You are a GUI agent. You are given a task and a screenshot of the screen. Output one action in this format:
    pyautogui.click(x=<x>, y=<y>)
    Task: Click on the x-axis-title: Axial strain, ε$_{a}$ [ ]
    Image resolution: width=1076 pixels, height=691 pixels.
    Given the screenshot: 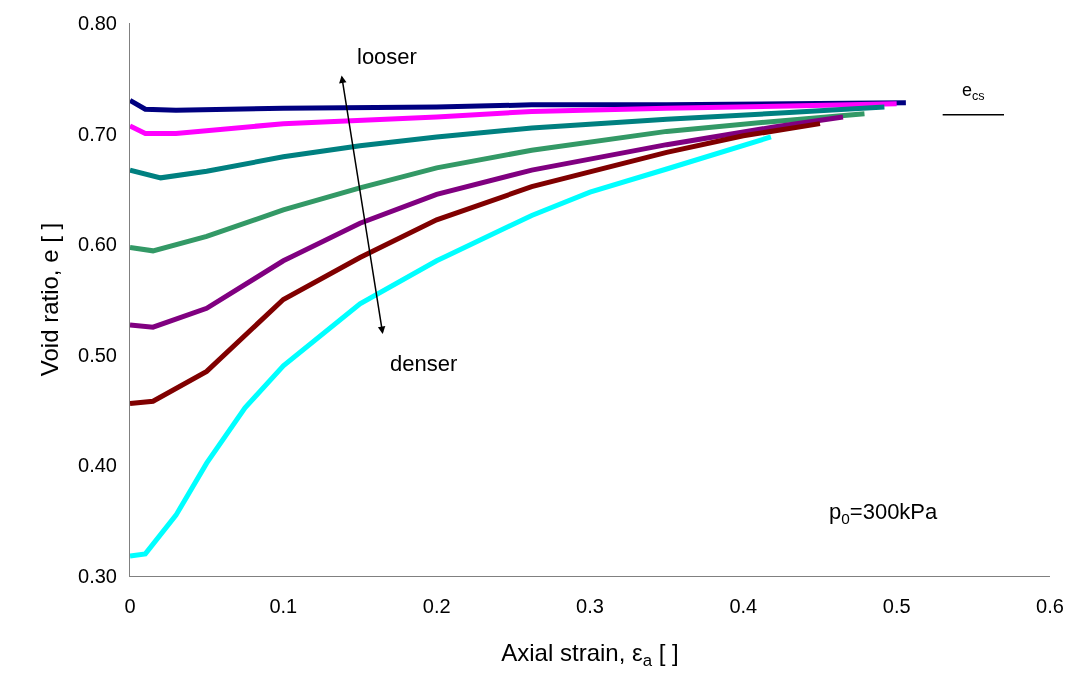 What is the action you would take?
    pyautogui.click(x=590, y=655)
    